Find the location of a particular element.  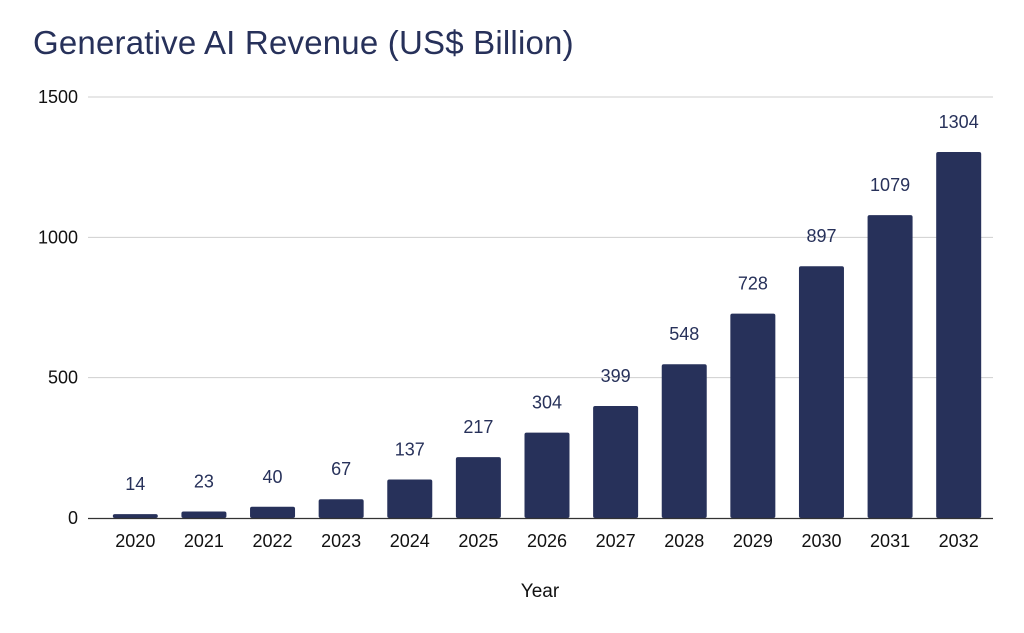

x-tick-label: 2022 is located at coordinates (273, 541).